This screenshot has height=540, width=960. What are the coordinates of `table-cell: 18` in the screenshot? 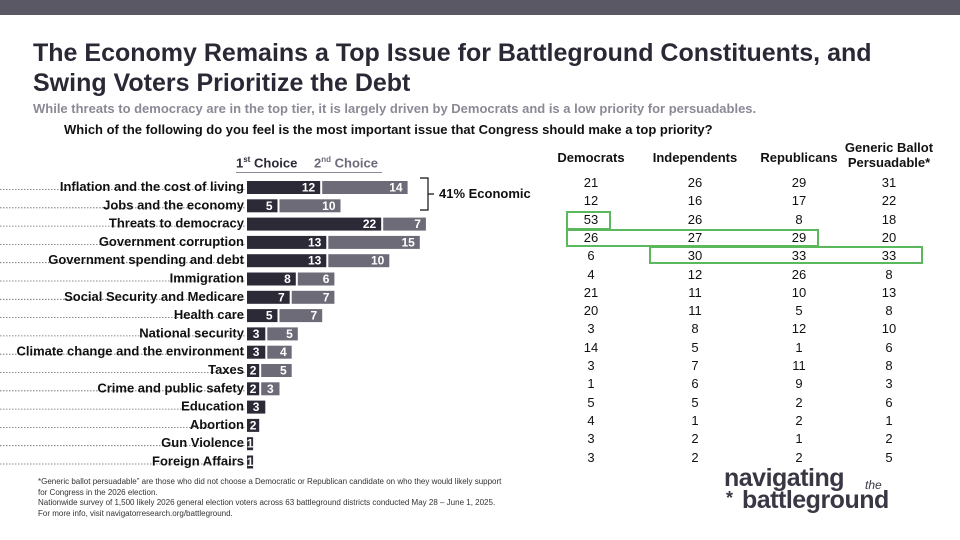 It's located at (889, 219).